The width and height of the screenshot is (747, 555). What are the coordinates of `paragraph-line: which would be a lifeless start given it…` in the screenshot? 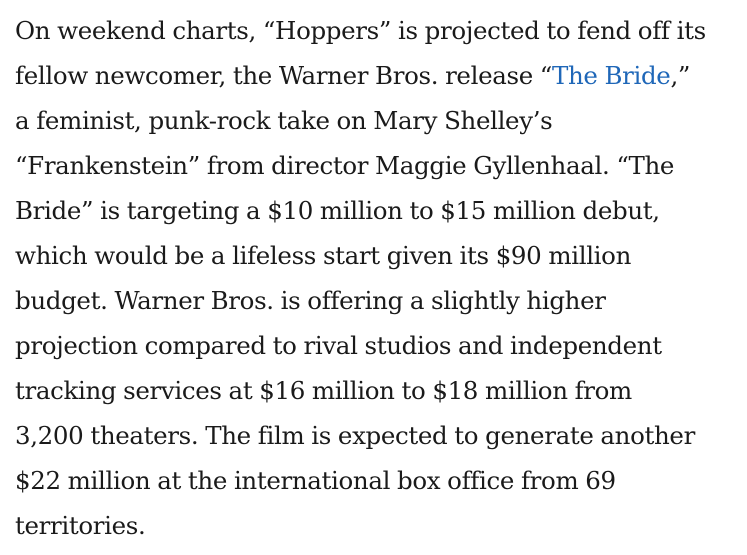 It's located at (323, 255).